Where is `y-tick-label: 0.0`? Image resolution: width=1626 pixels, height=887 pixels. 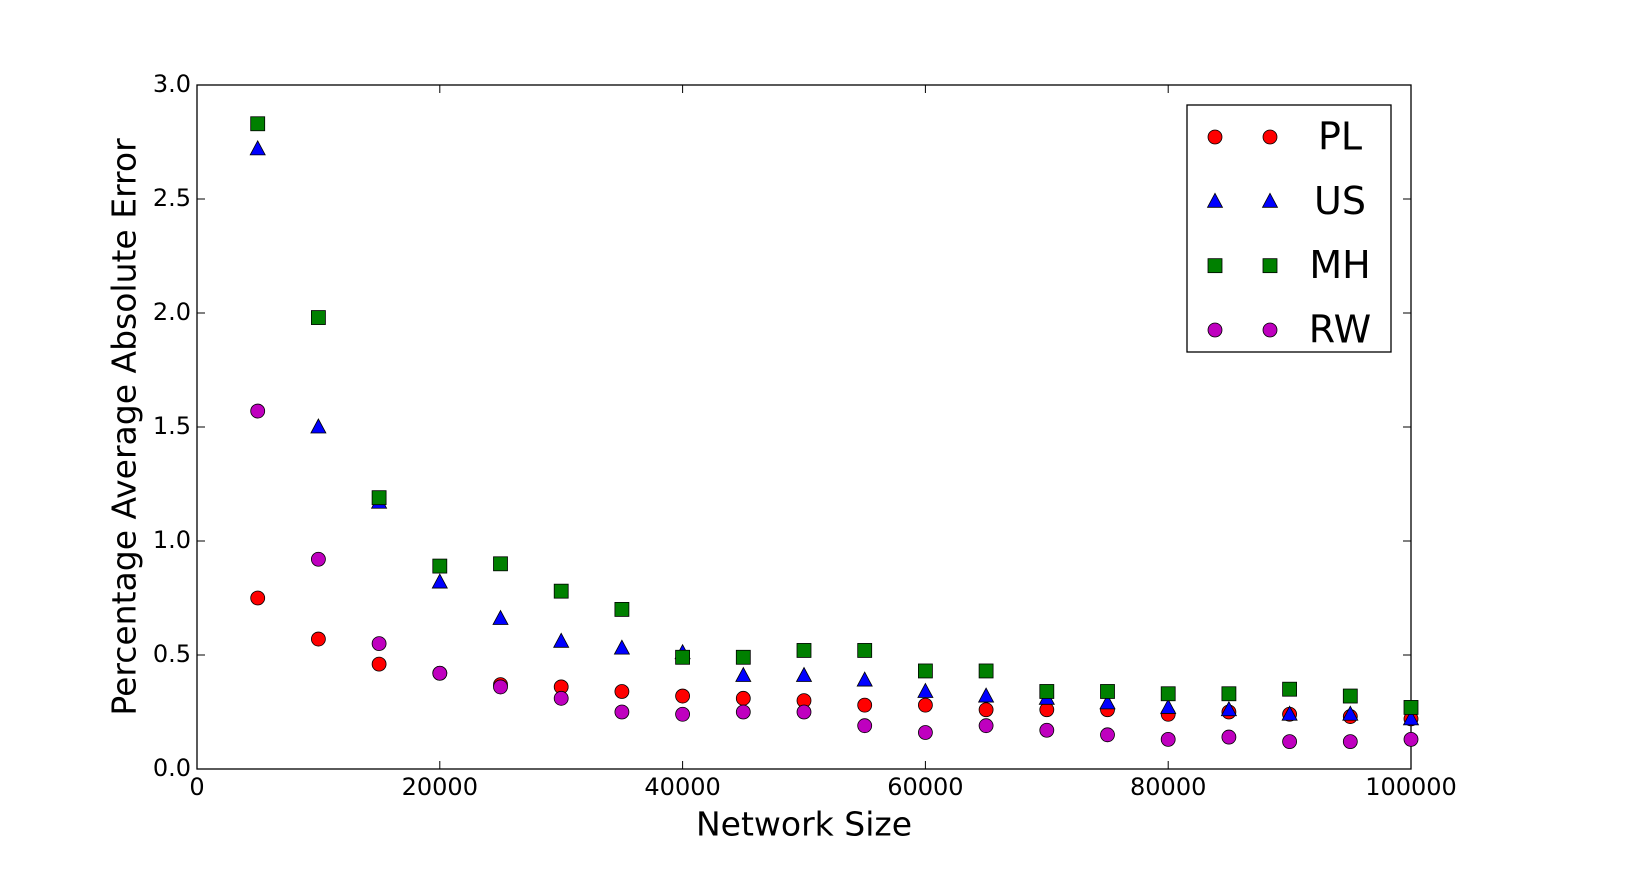 y-tick-label: 0.0 is located at coordinates (172, 768).